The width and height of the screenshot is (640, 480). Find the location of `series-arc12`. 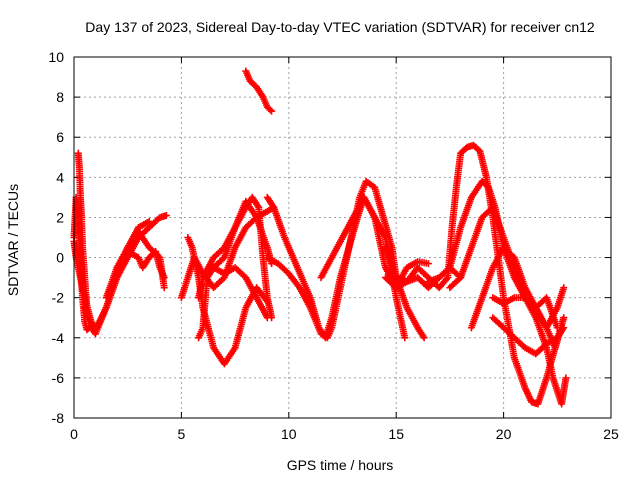

series-arc12 is located at coordinates (259, 91).